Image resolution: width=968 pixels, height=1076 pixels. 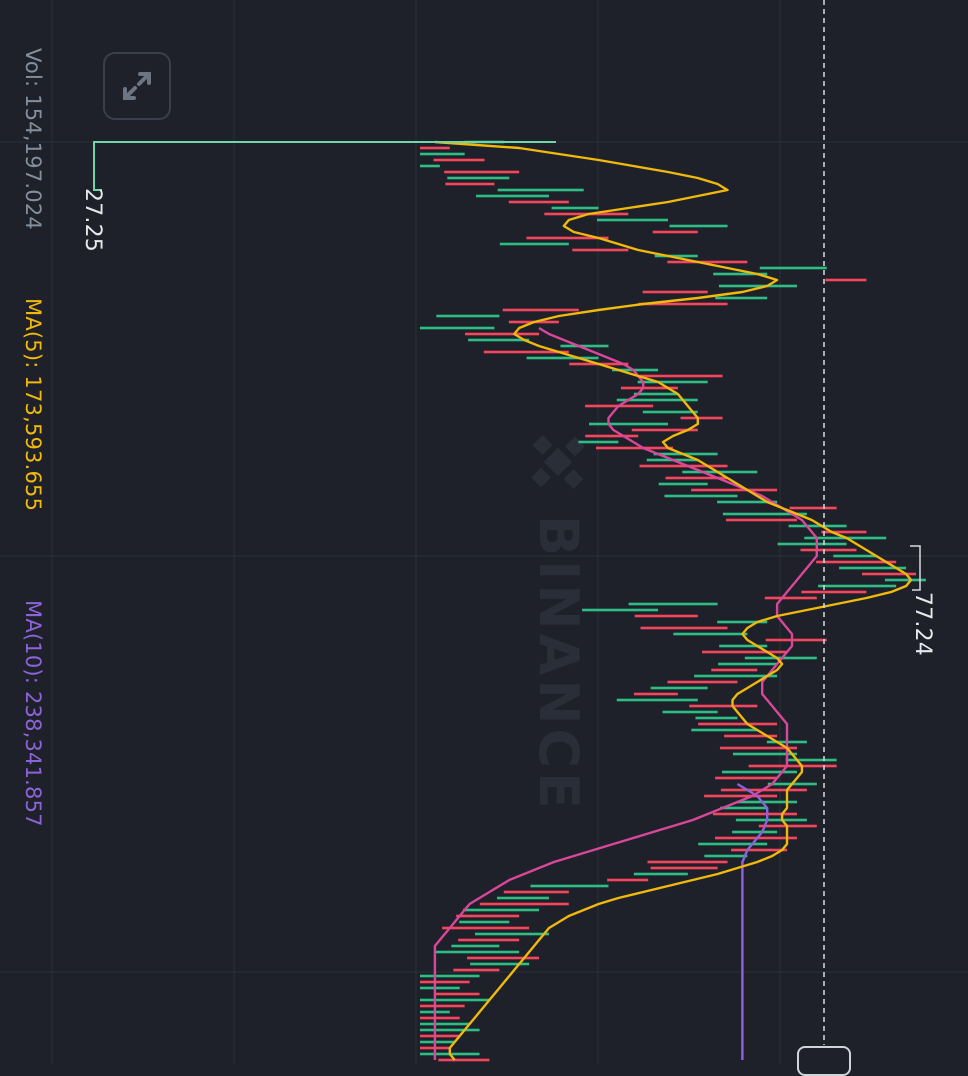 I want to click on binance-watermark: BINANCE, so click(x=558, y=624).